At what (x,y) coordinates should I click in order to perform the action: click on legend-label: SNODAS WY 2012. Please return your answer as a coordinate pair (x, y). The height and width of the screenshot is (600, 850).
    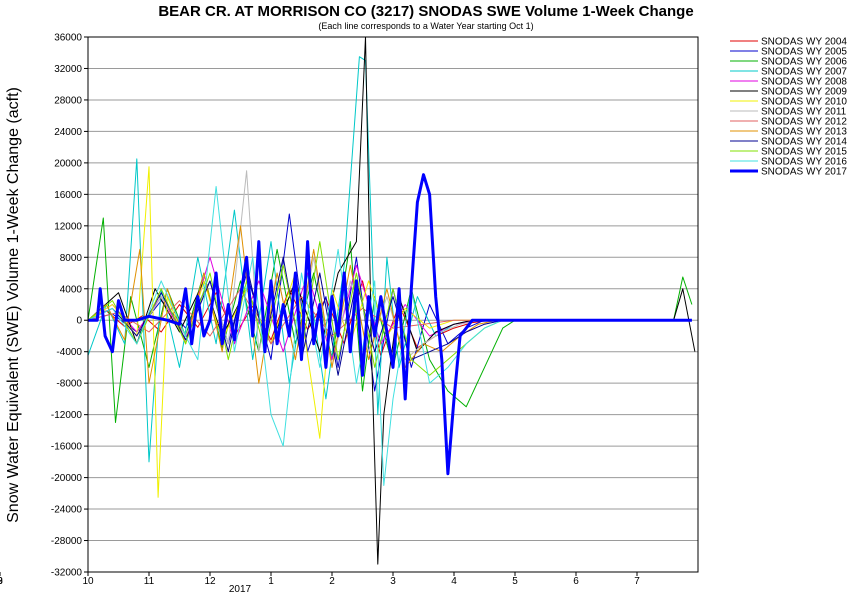
    Looking at the image, I should click on (804, 122).